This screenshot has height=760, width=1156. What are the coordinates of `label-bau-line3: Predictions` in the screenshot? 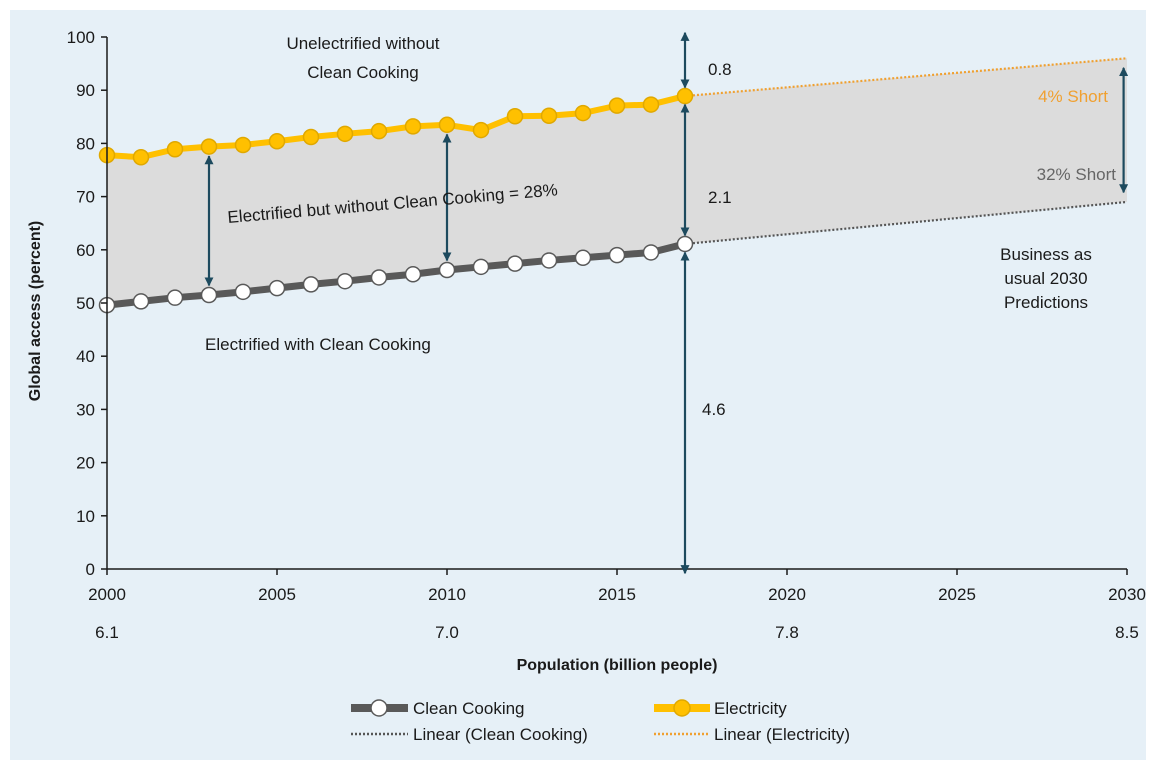 It's located at (1046, 302).